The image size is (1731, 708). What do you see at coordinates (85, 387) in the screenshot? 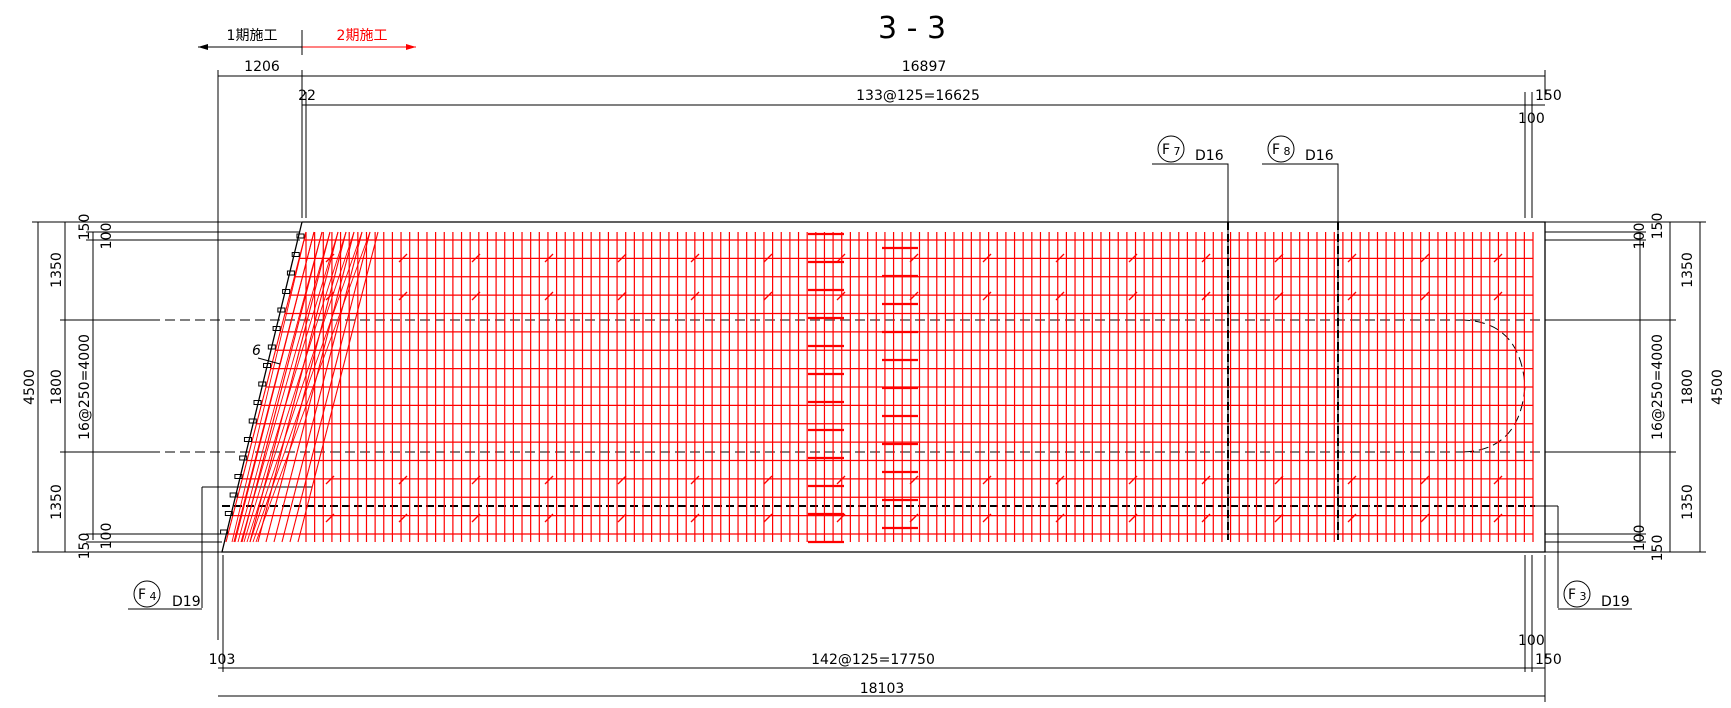
I see `dim-left-spacing: 16@250=4000` at bounding box center [85, 387].